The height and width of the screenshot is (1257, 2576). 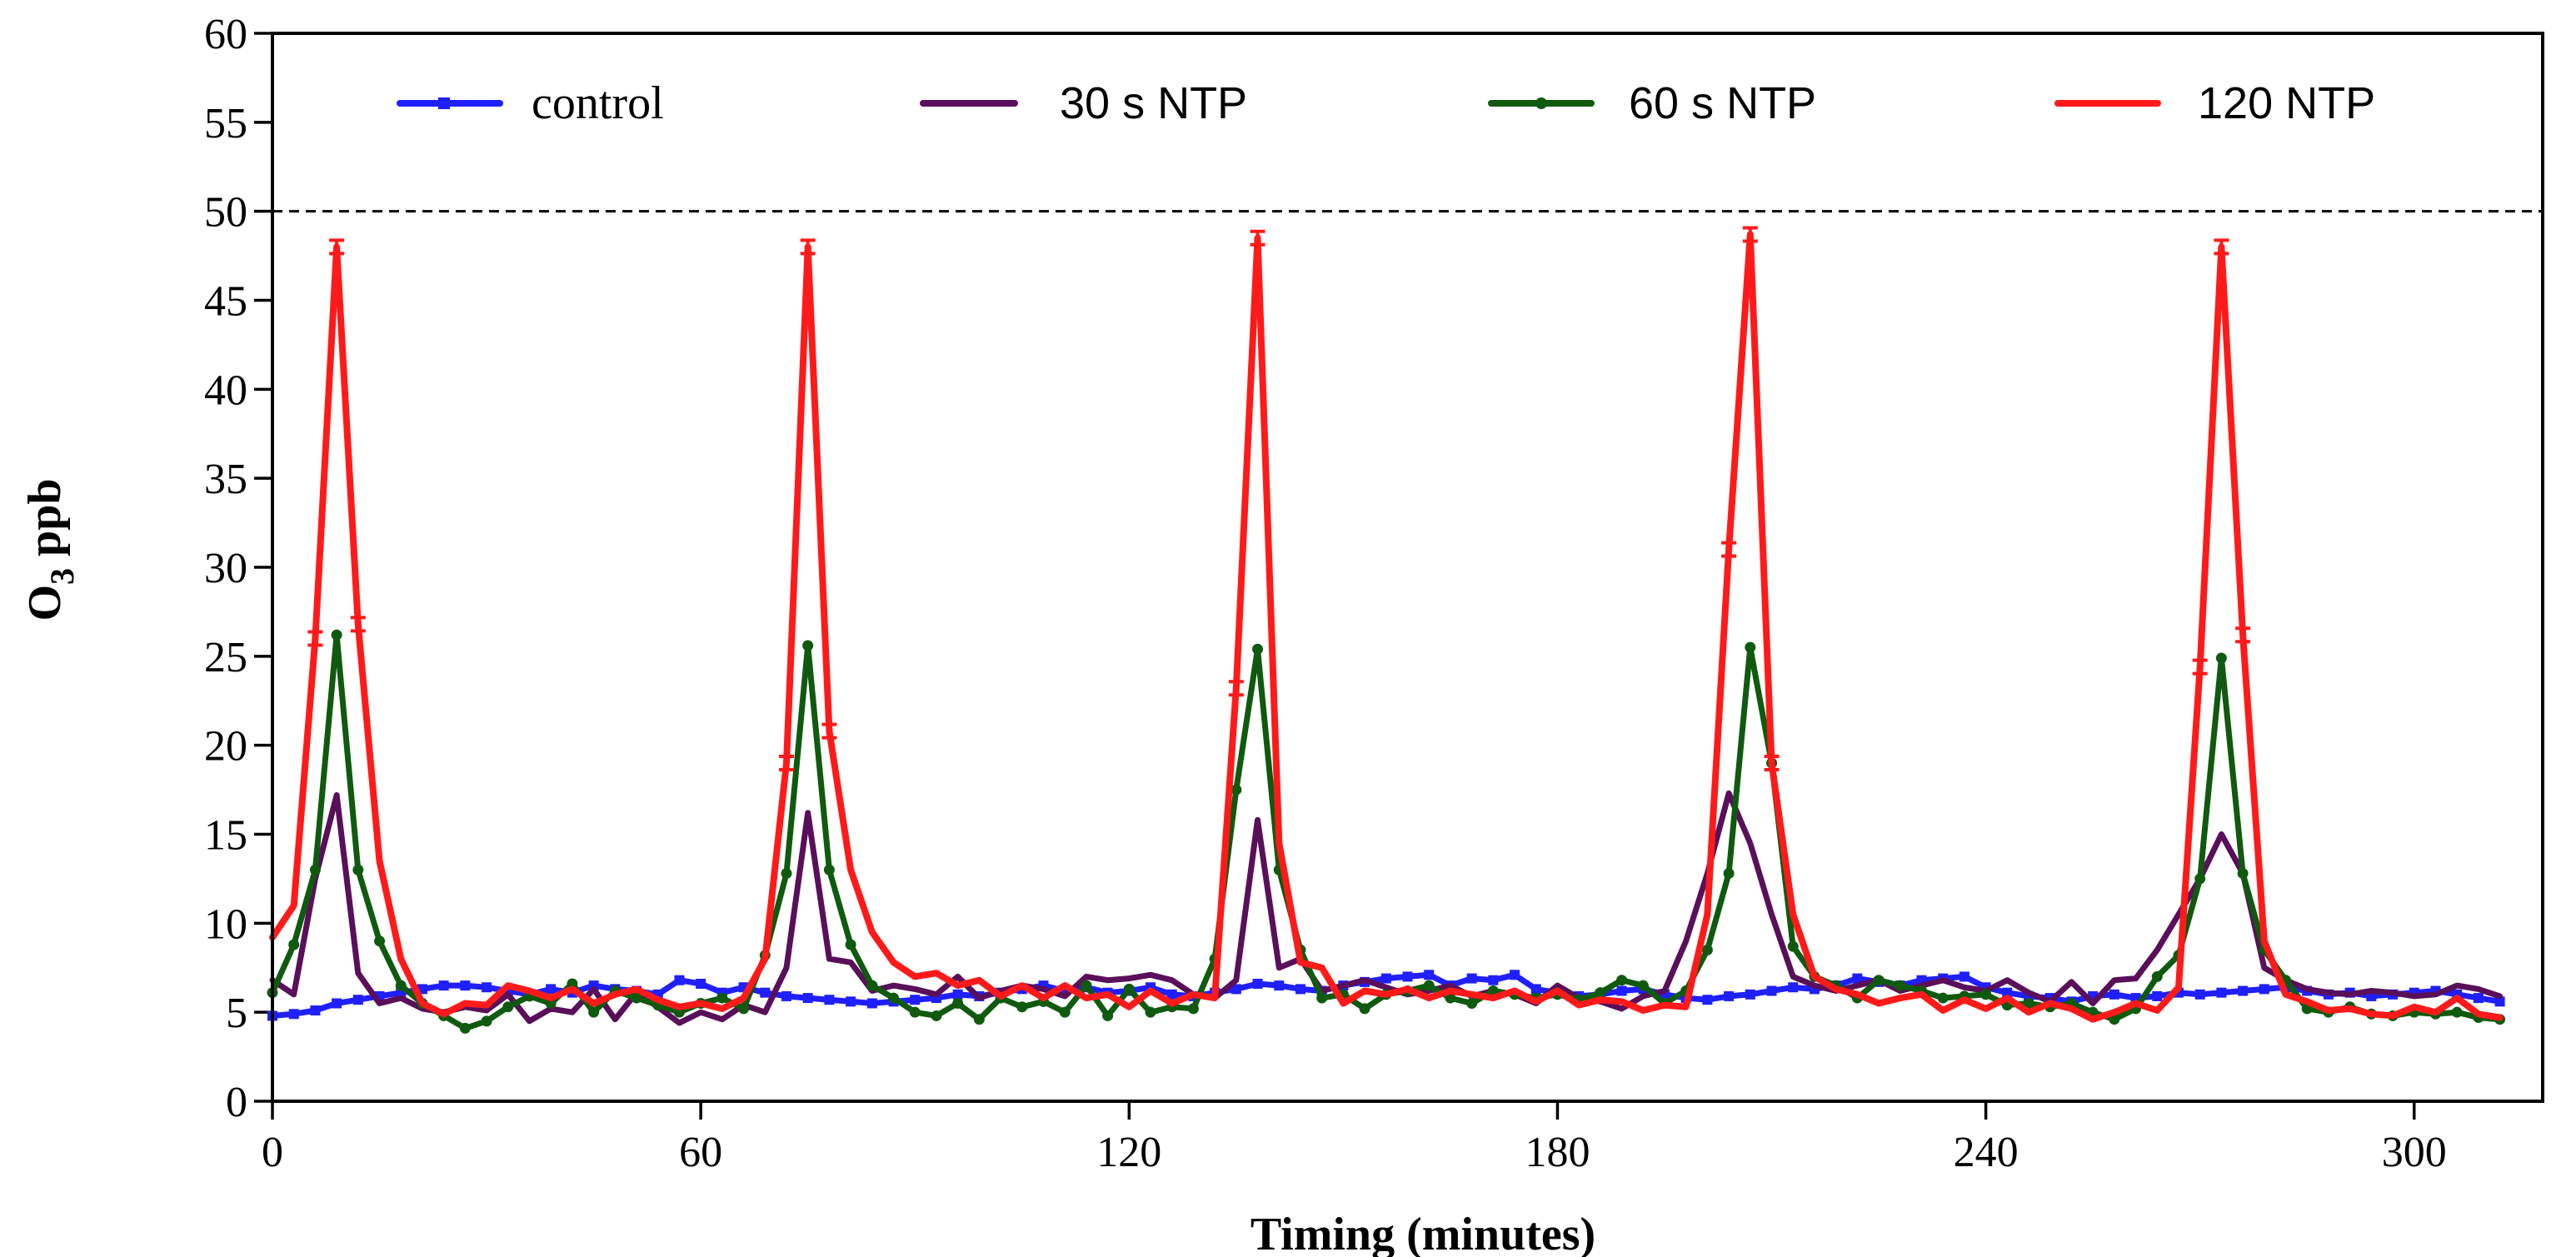 I want to click on y-tick-label: 10, so click(x=225, y=924).